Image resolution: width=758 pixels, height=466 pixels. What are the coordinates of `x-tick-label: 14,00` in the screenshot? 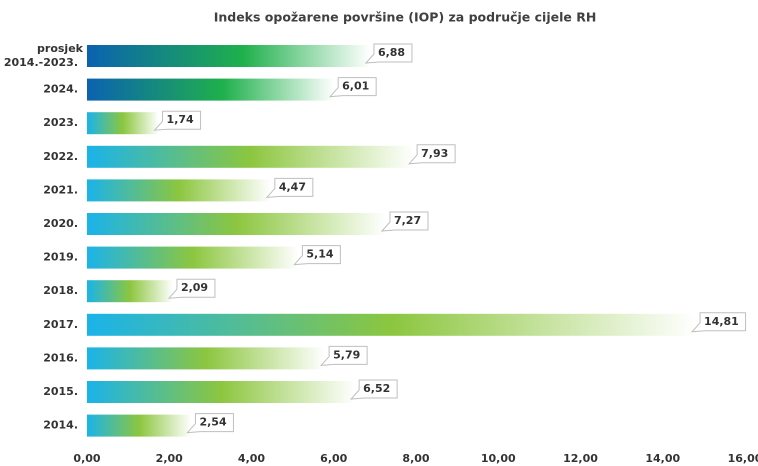 It's located at (662, 458).